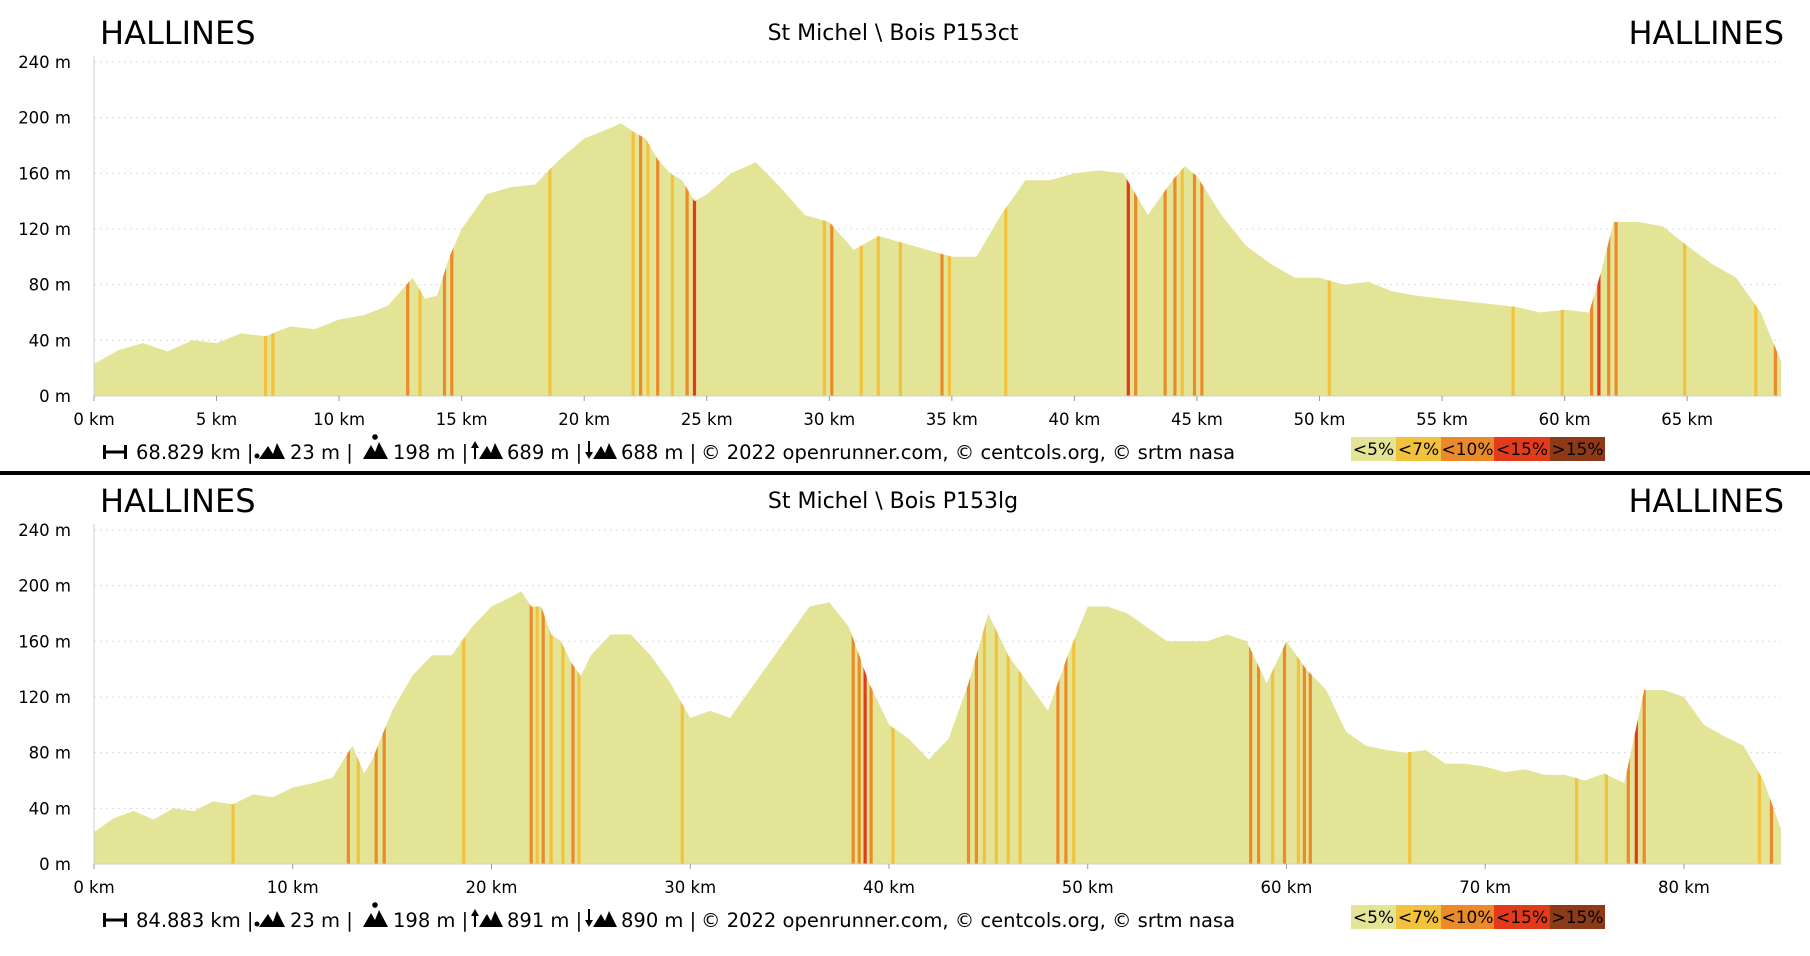 The height and width of the screenshot is (956, 1810). I want to click on grade-legend-1: <5% <7% <10% <15% >15%, so click(1478, 449).